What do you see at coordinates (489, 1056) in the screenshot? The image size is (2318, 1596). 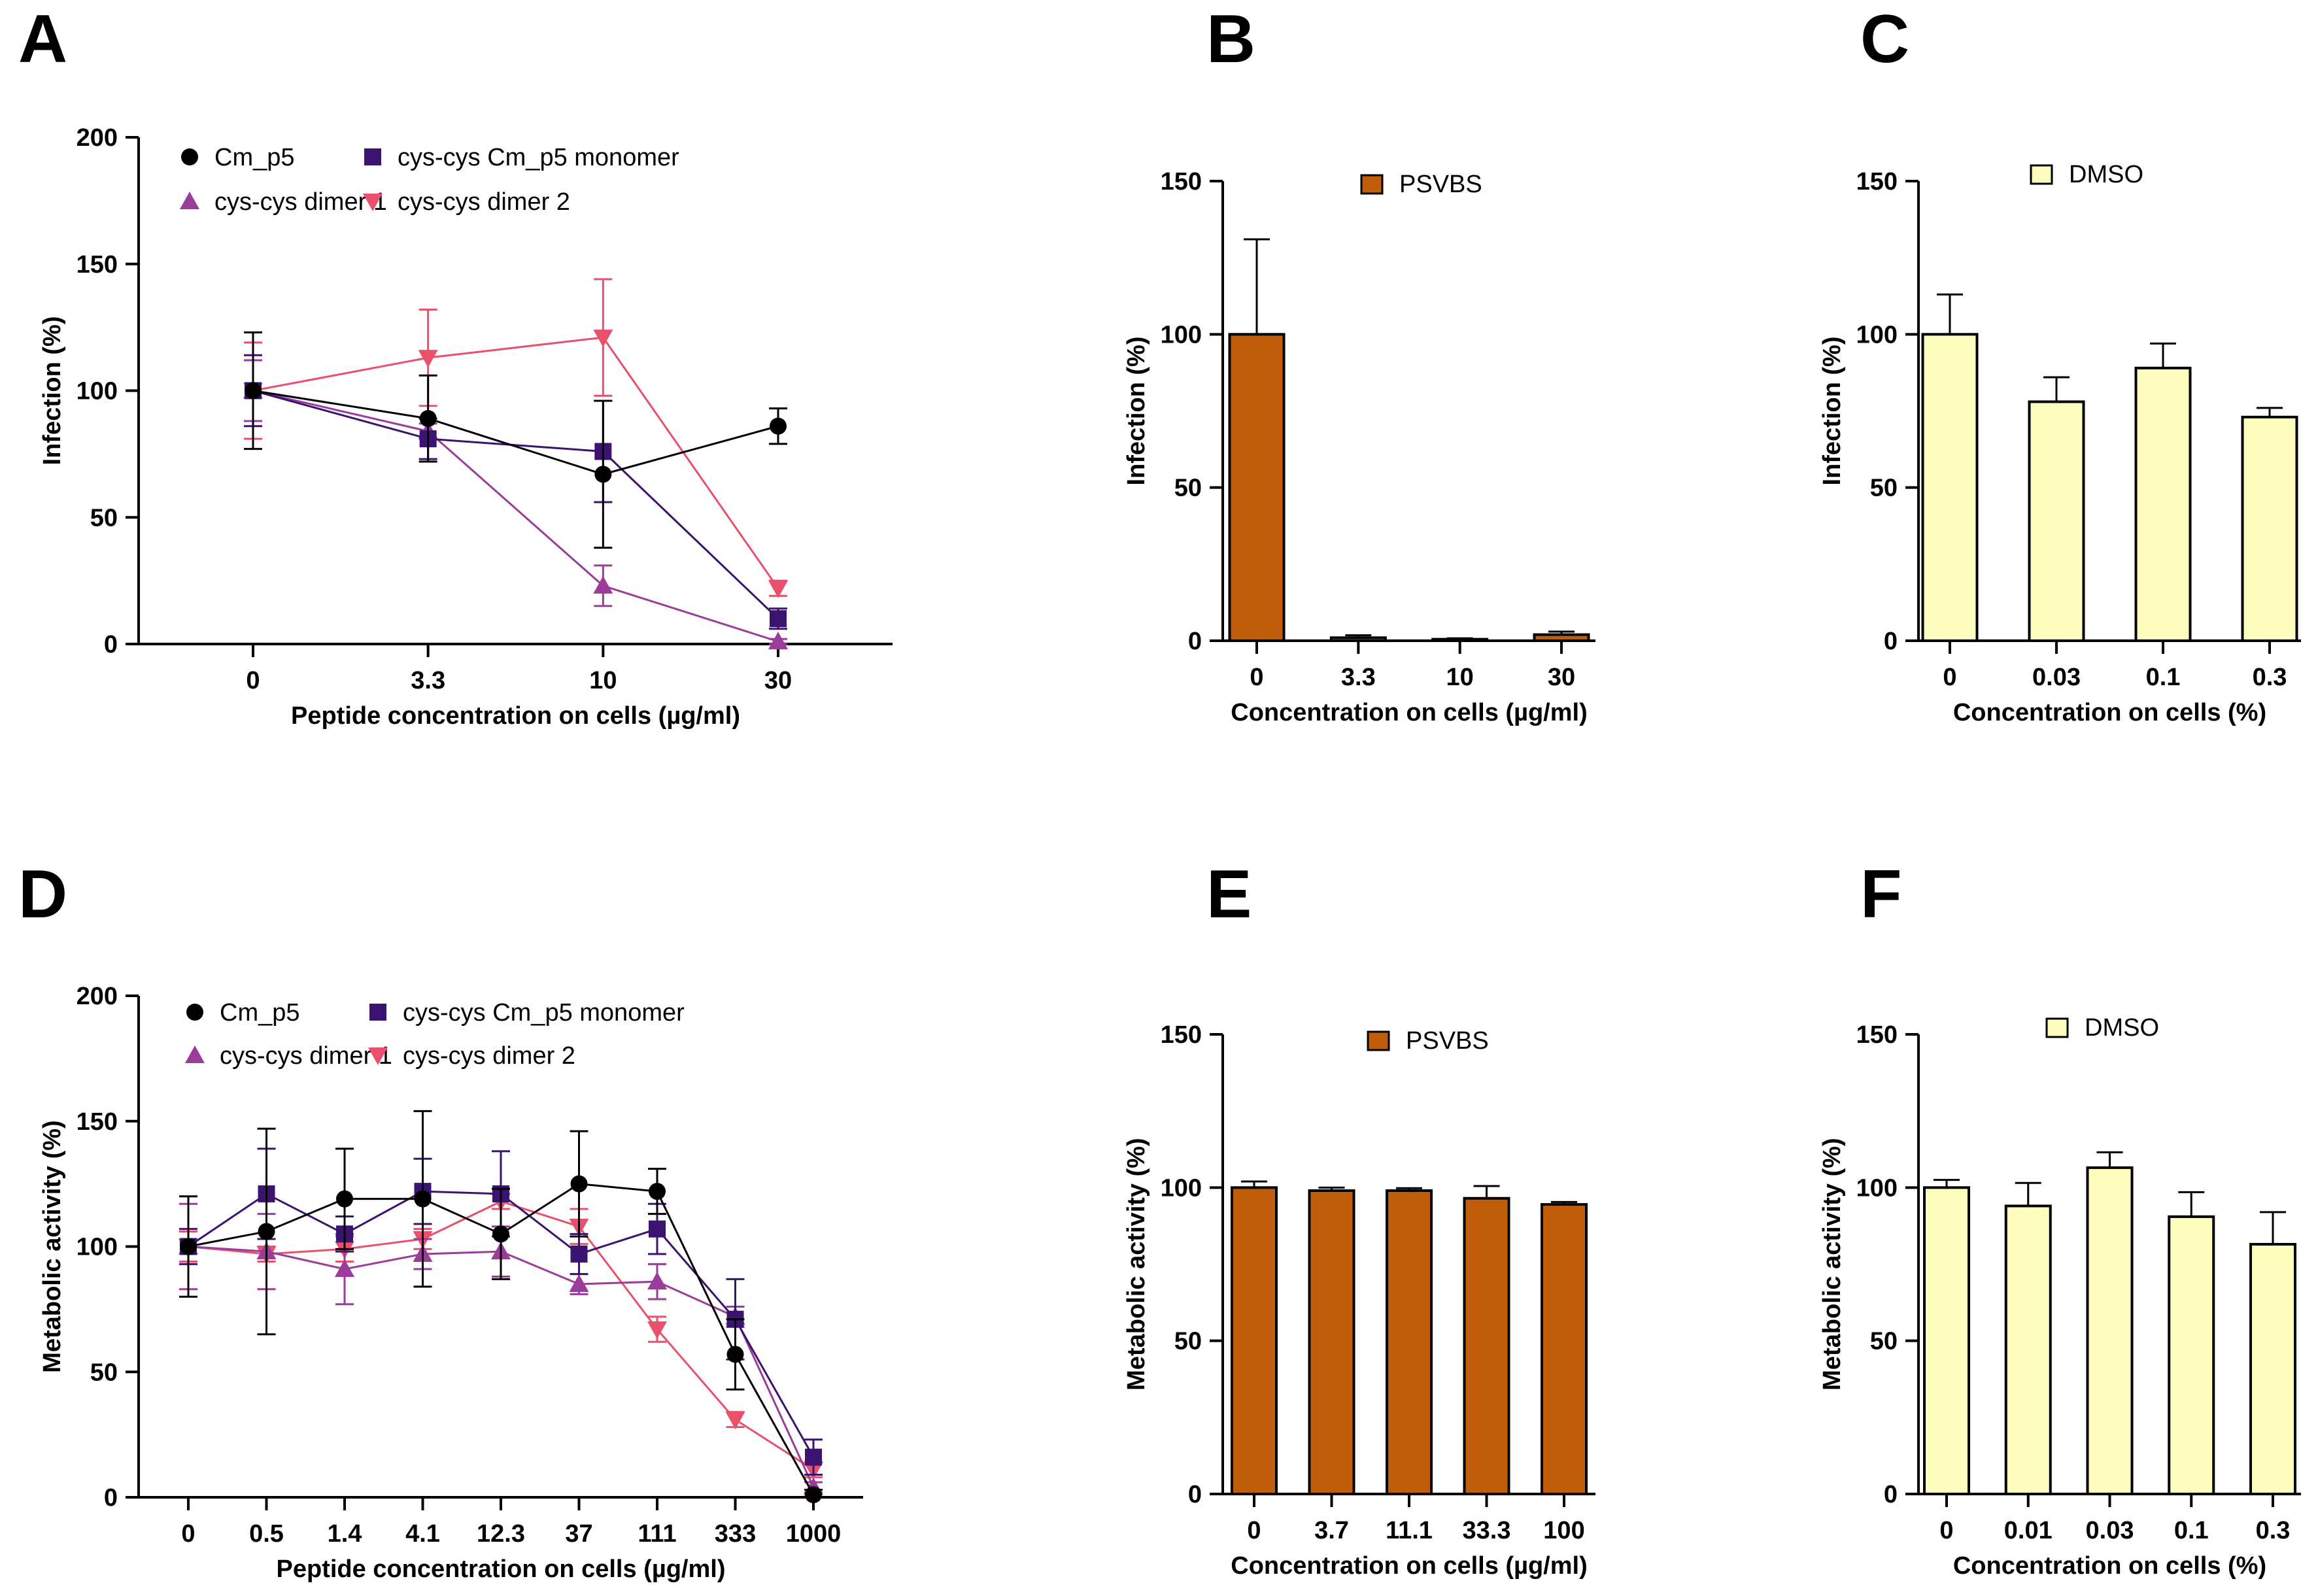 I see `legend-label: cys-cys dimer 2` at bounding box center [489, 1056].